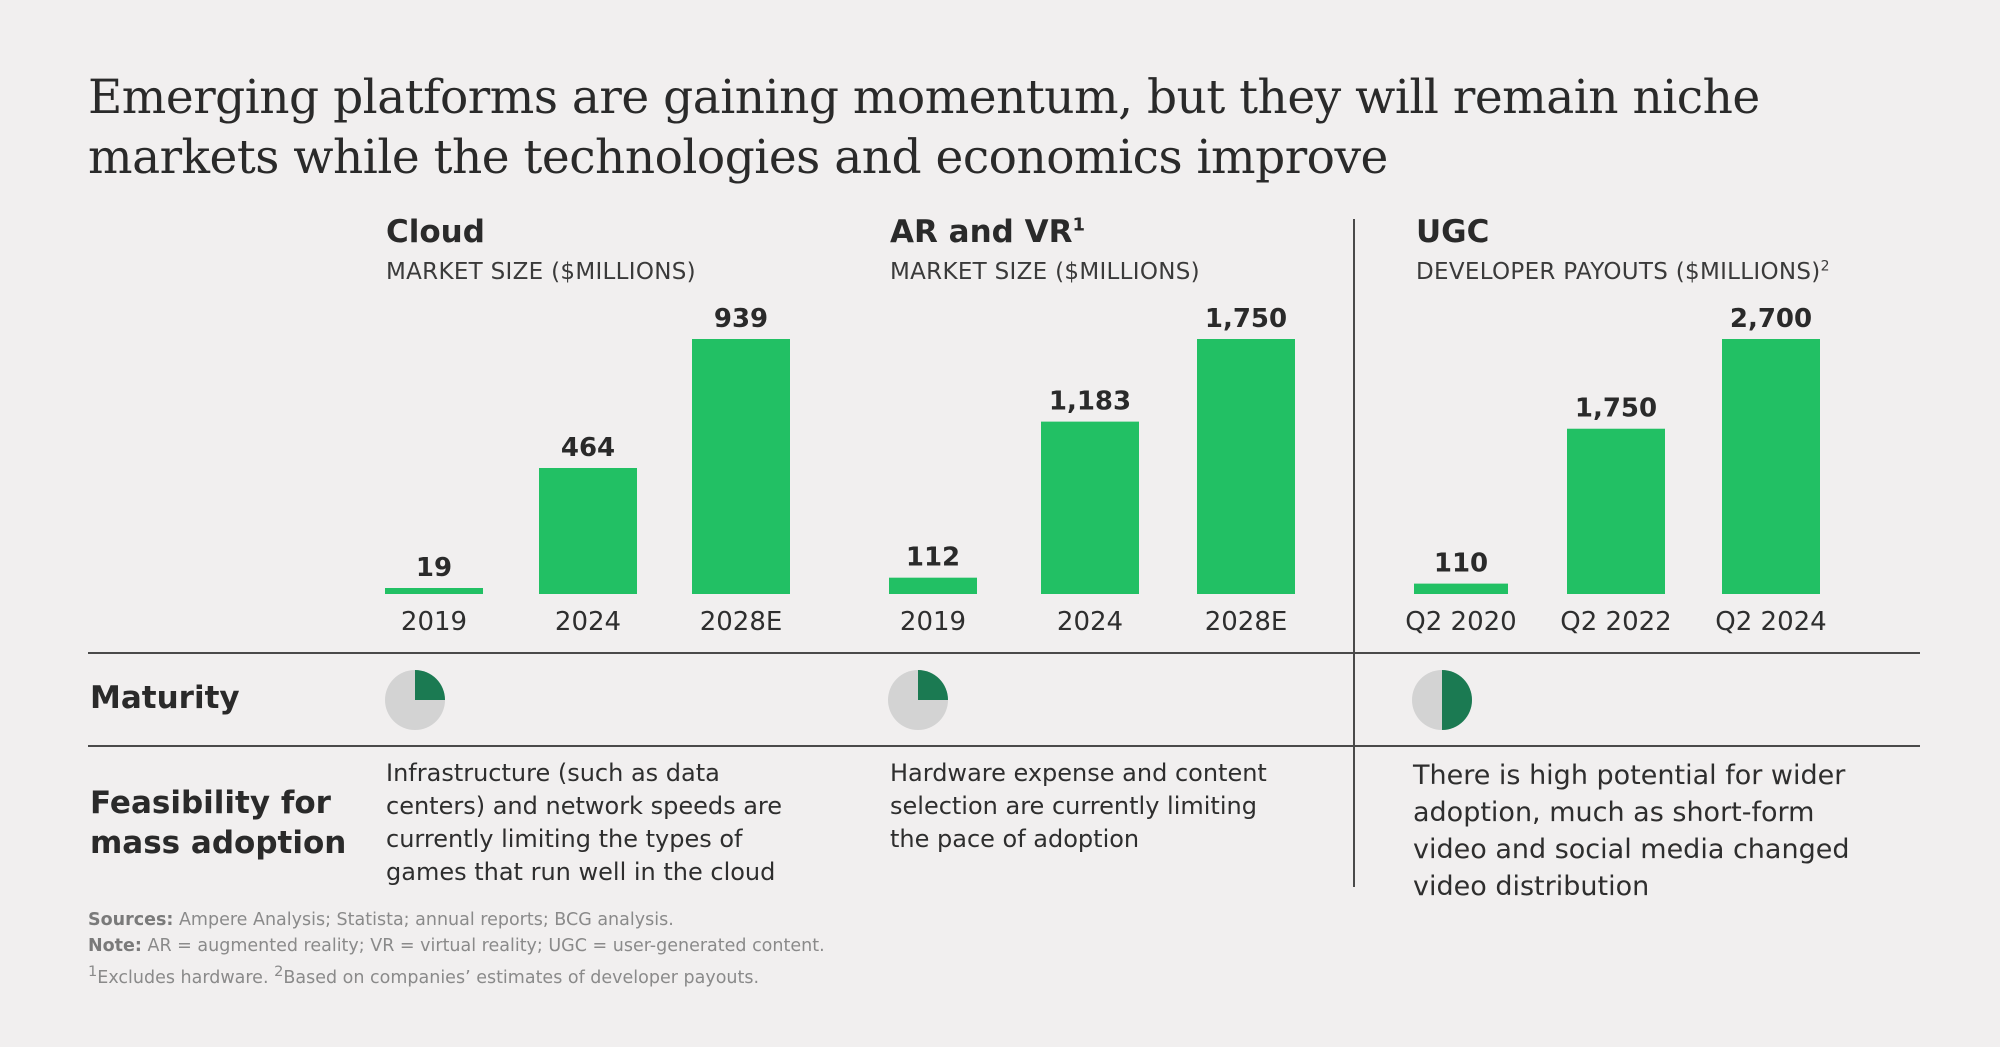 The image size is (2000, 1047). I want to click on data-label-ugc-0: 110, so click(1461, 564).